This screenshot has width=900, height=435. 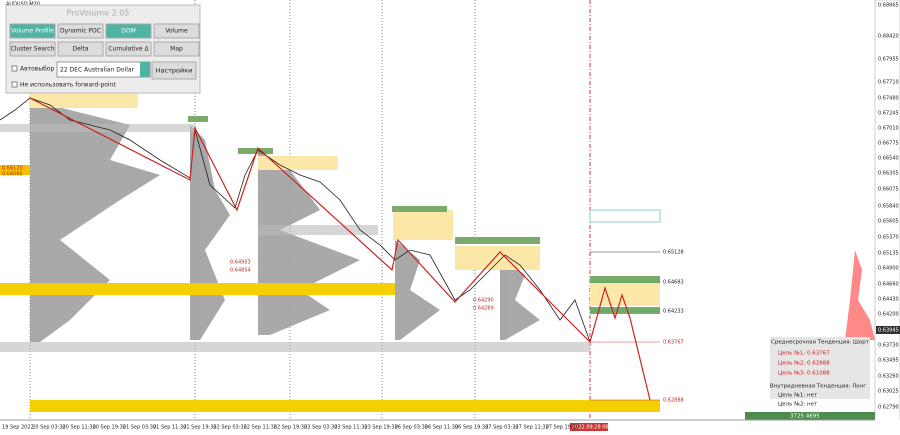 What do you see at coordinates (350, 428) in the screenshot?
I see `time-label: 23 Sep 11:30` at bounding box center [350, 428].